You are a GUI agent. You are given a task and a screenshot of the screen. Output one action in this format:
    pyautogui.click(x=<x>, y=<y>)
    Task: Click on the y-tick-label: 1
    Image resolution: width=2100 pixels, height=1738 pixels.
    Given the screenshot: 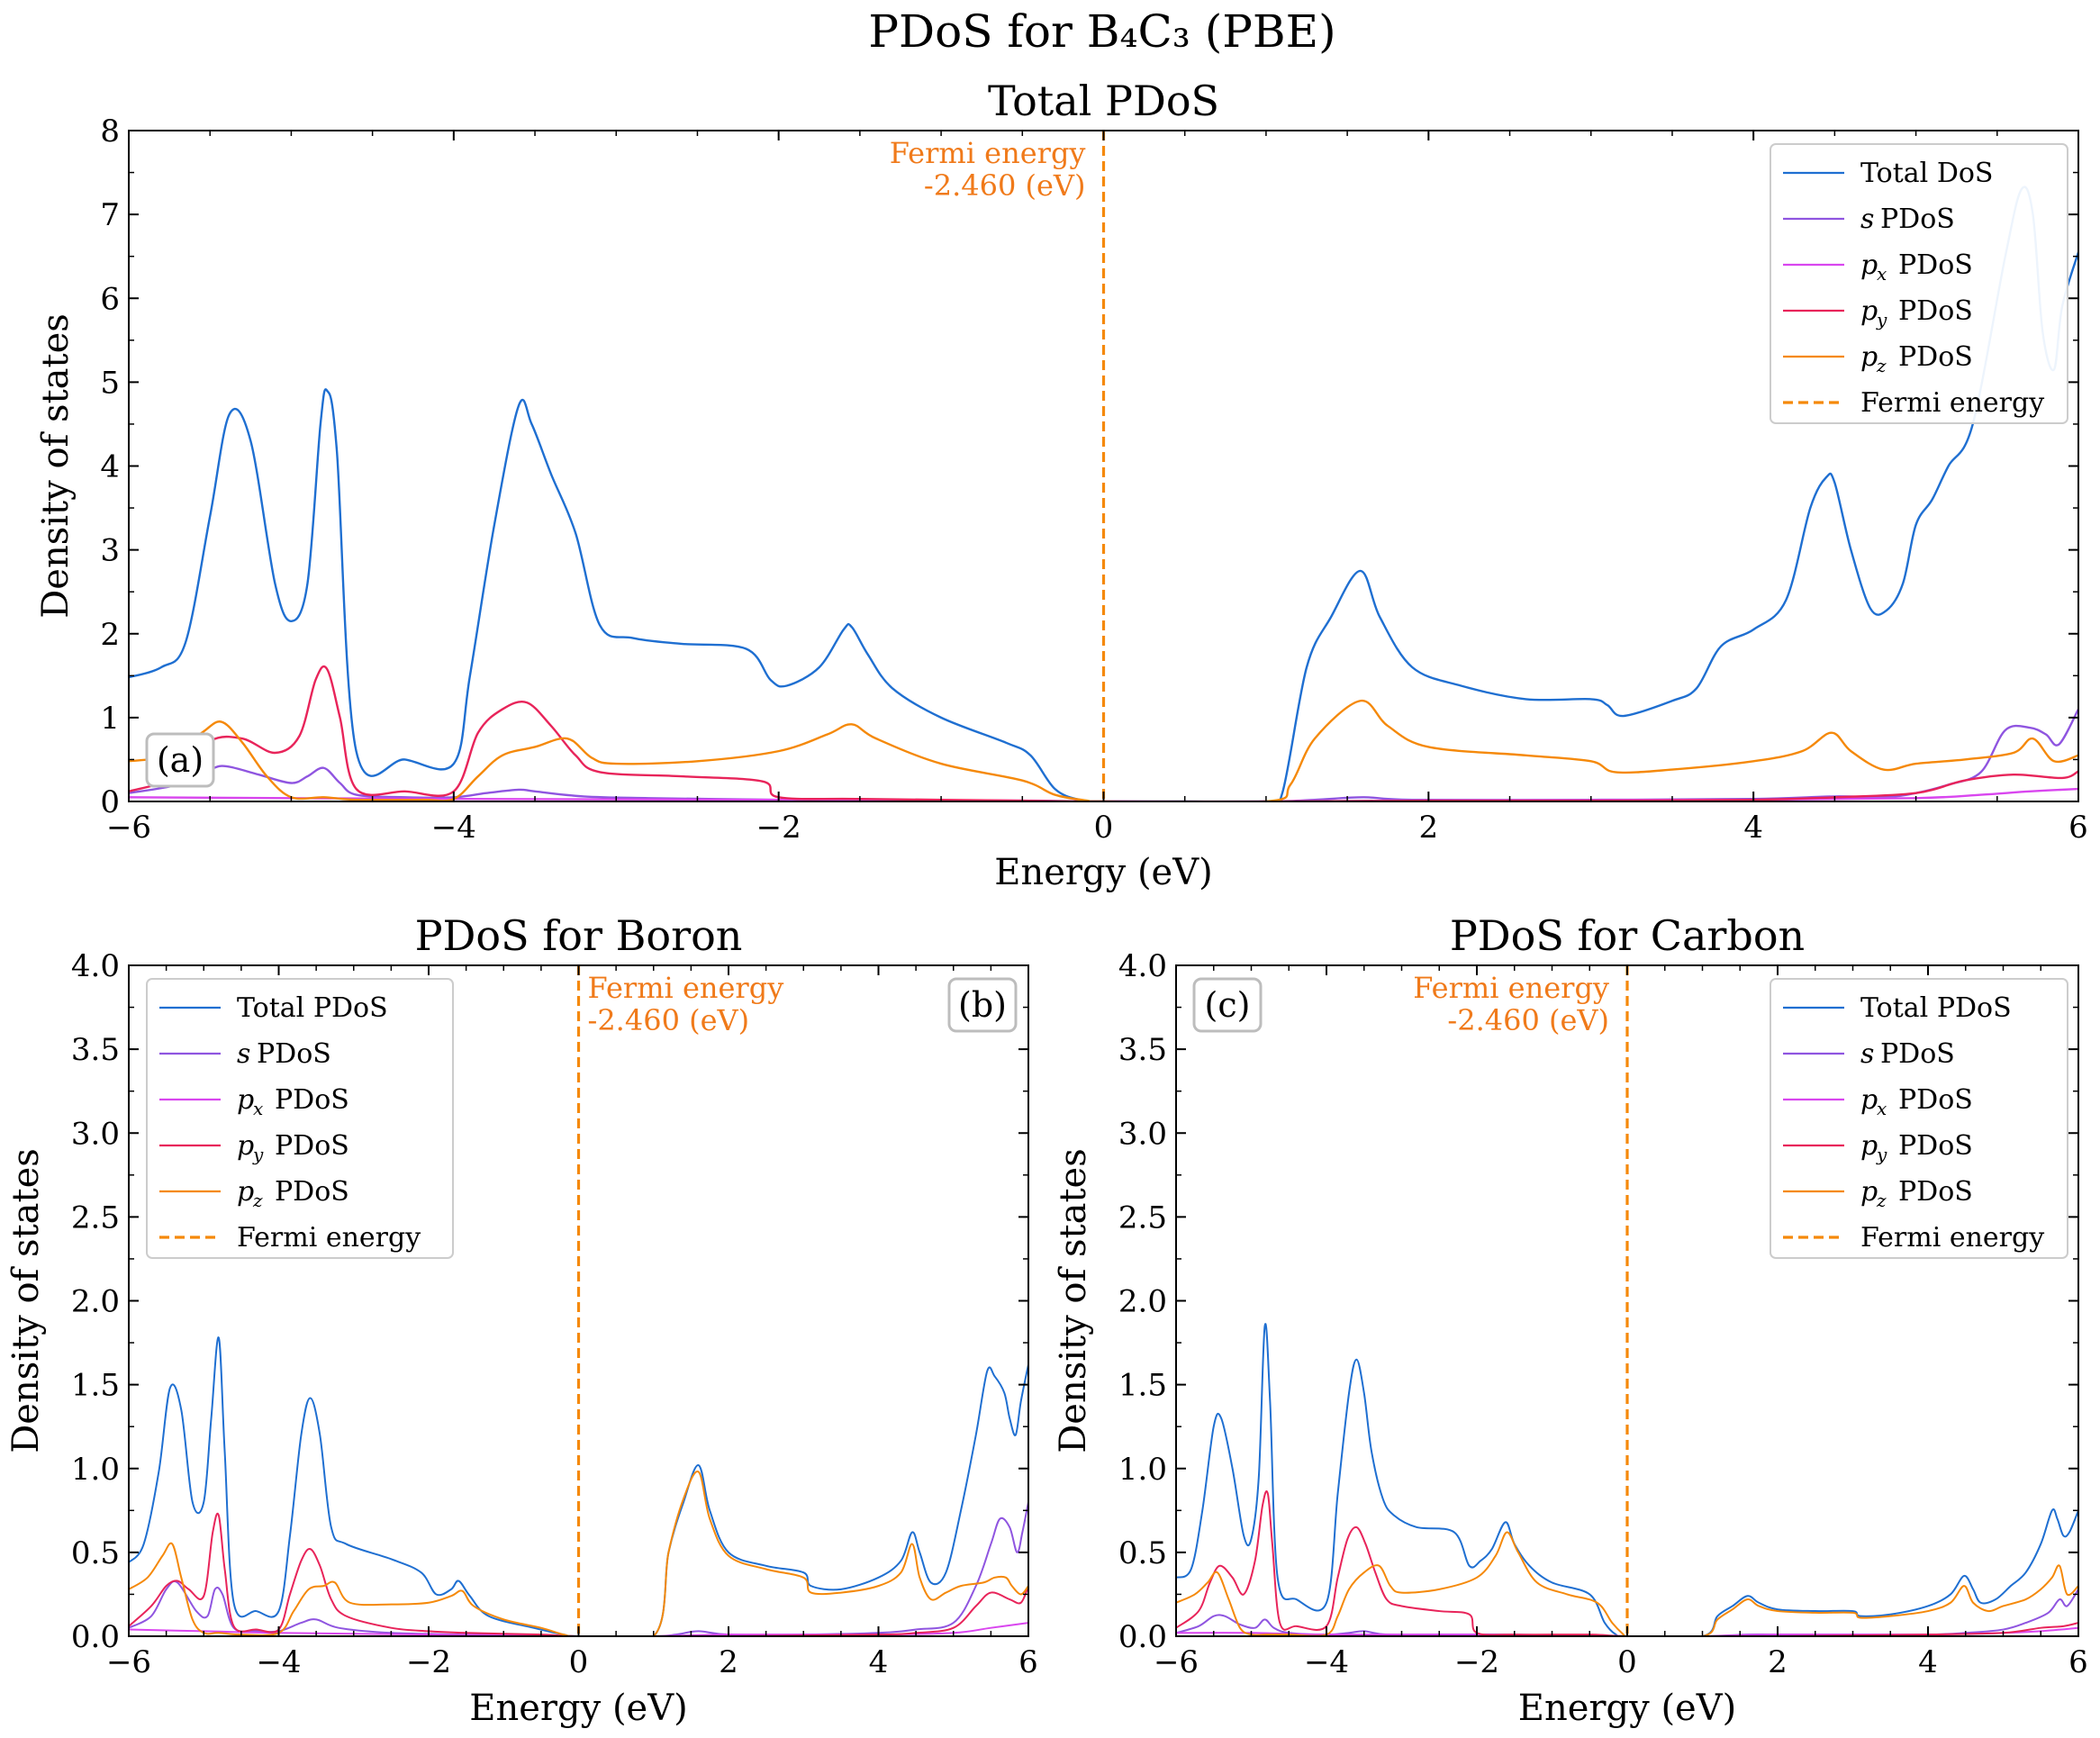 What is the action you would take?
    pyautogui.click(x=110, y=719)
    